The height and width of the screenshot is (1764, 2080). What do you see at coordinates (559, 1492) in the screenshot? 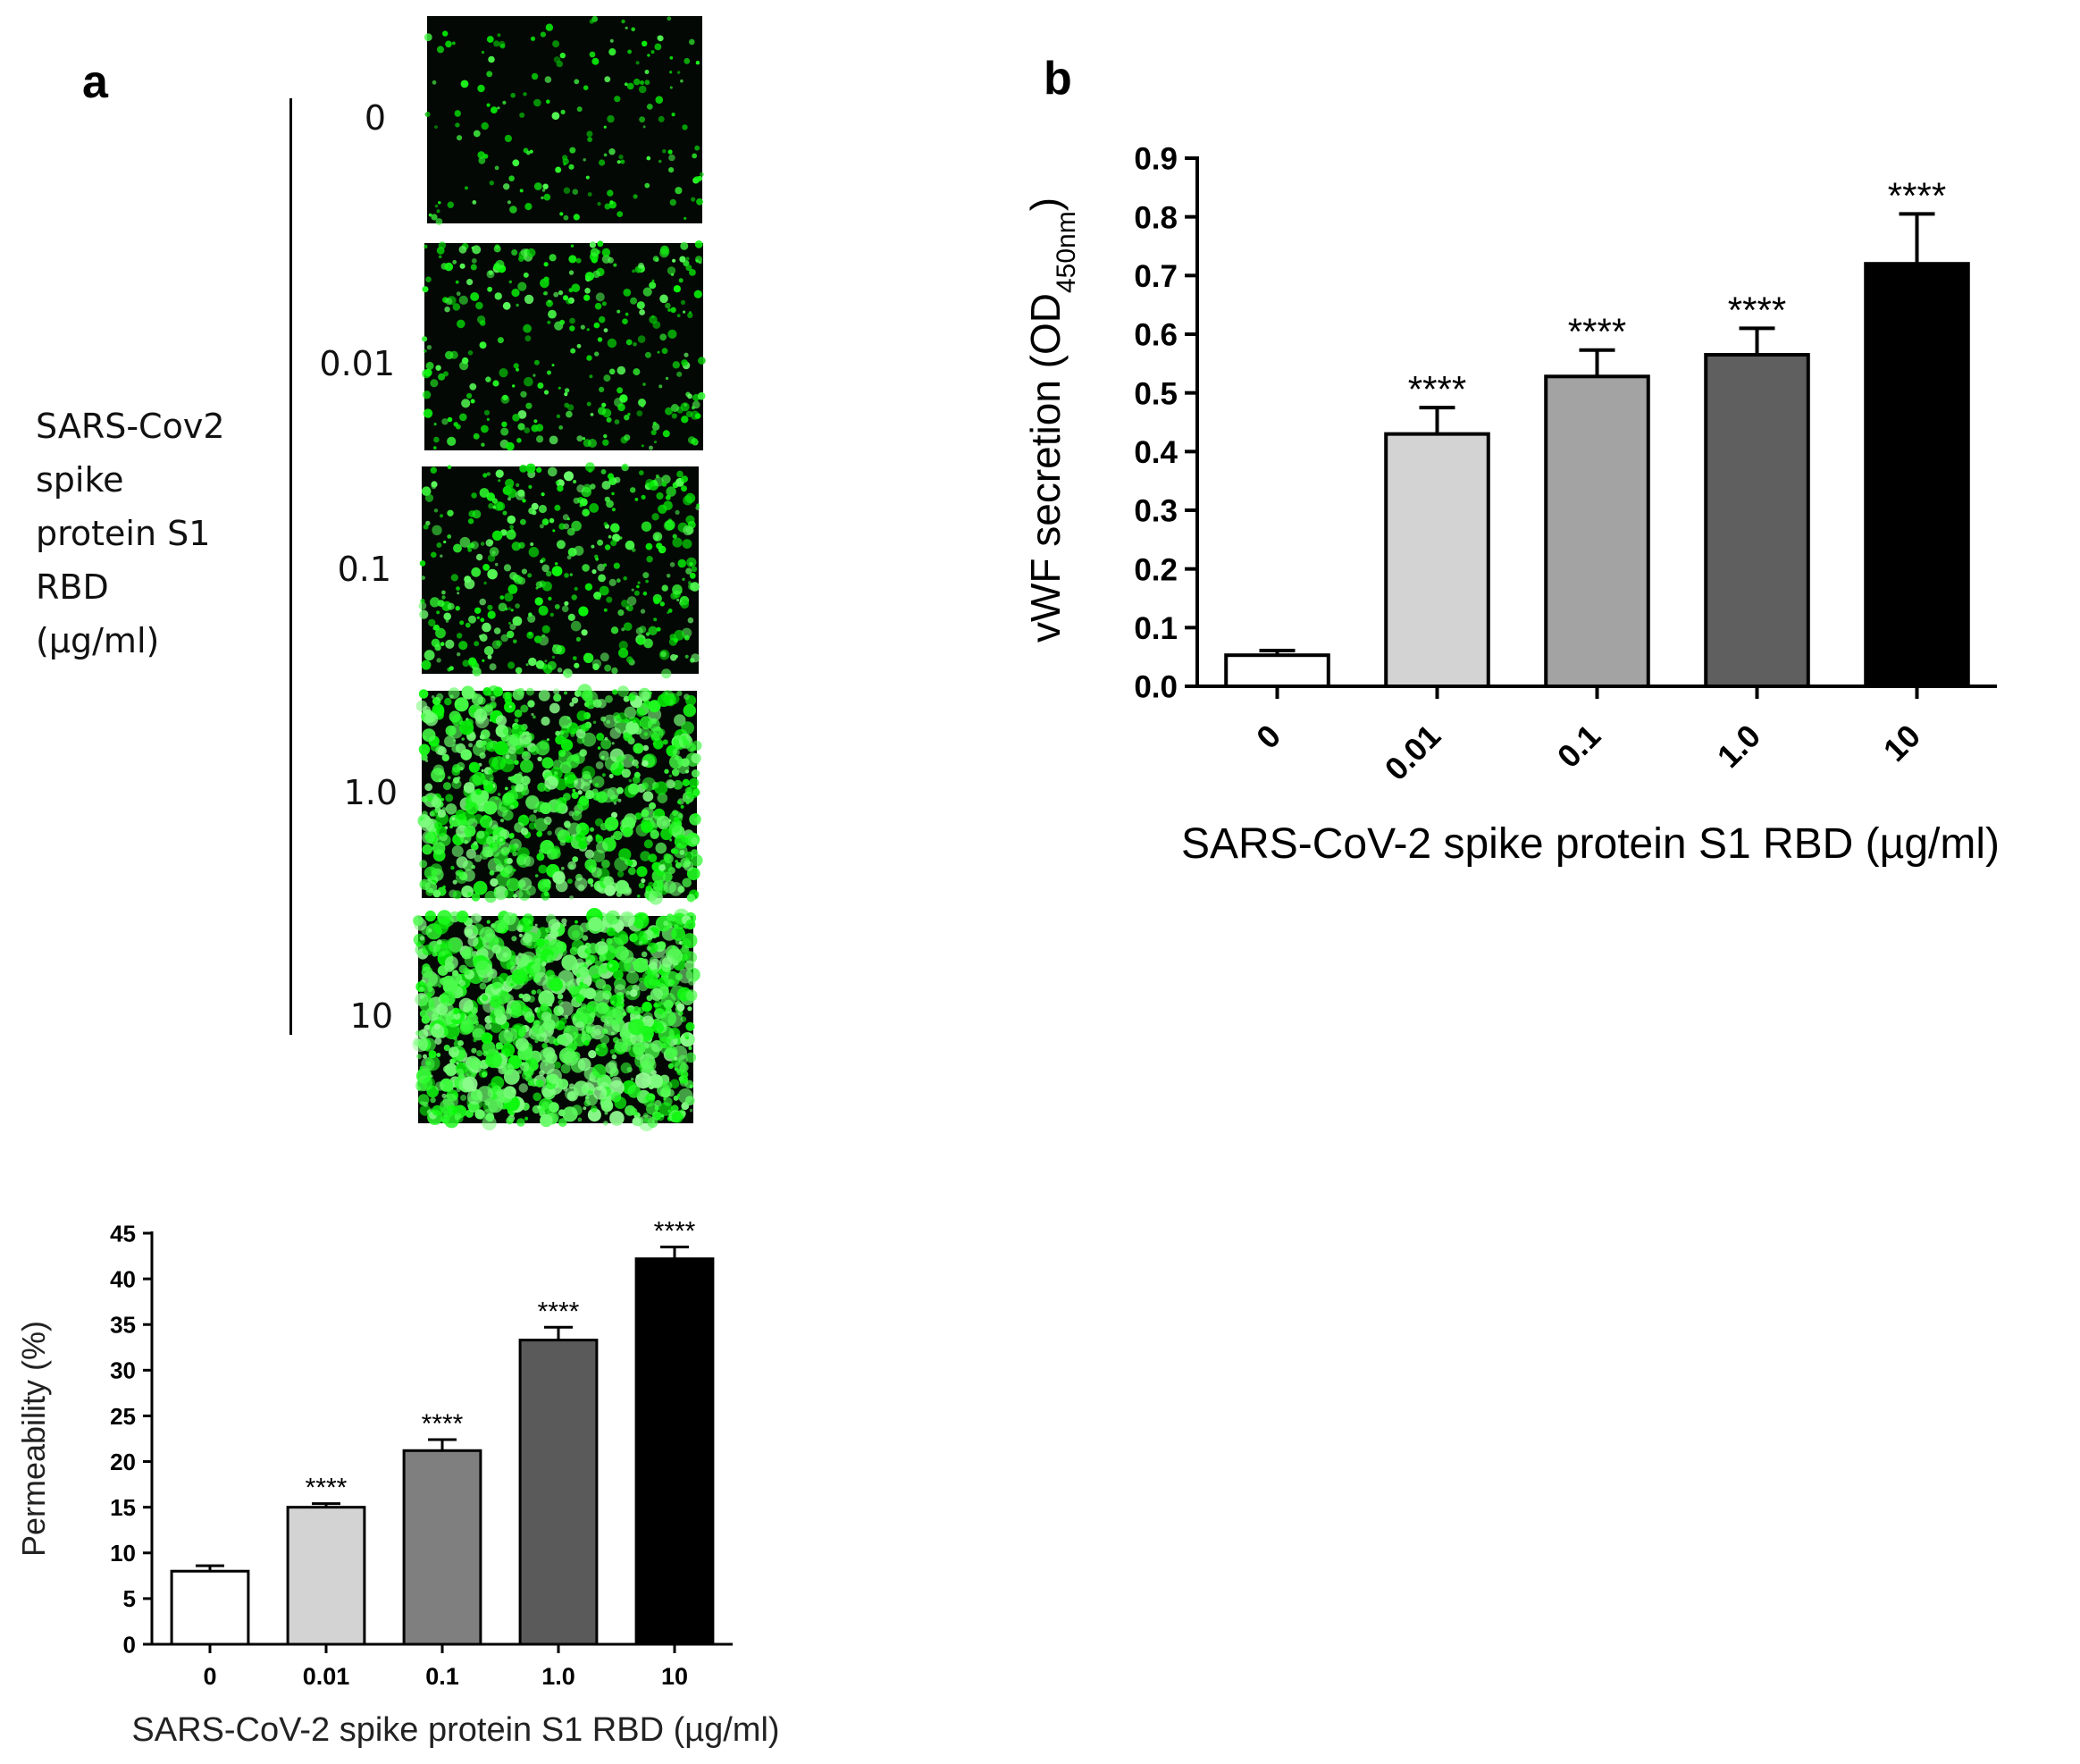
I see `bar-1.0` at bounding box center [559, 1492].